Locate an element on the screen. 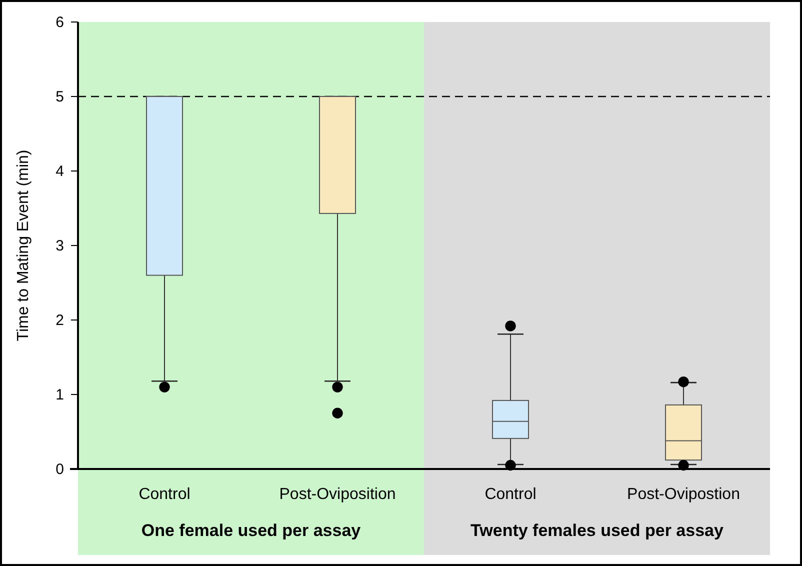 This screenshot has height=566, width=802. text: Twenty females used per assay is located at coordinates (597, 530).